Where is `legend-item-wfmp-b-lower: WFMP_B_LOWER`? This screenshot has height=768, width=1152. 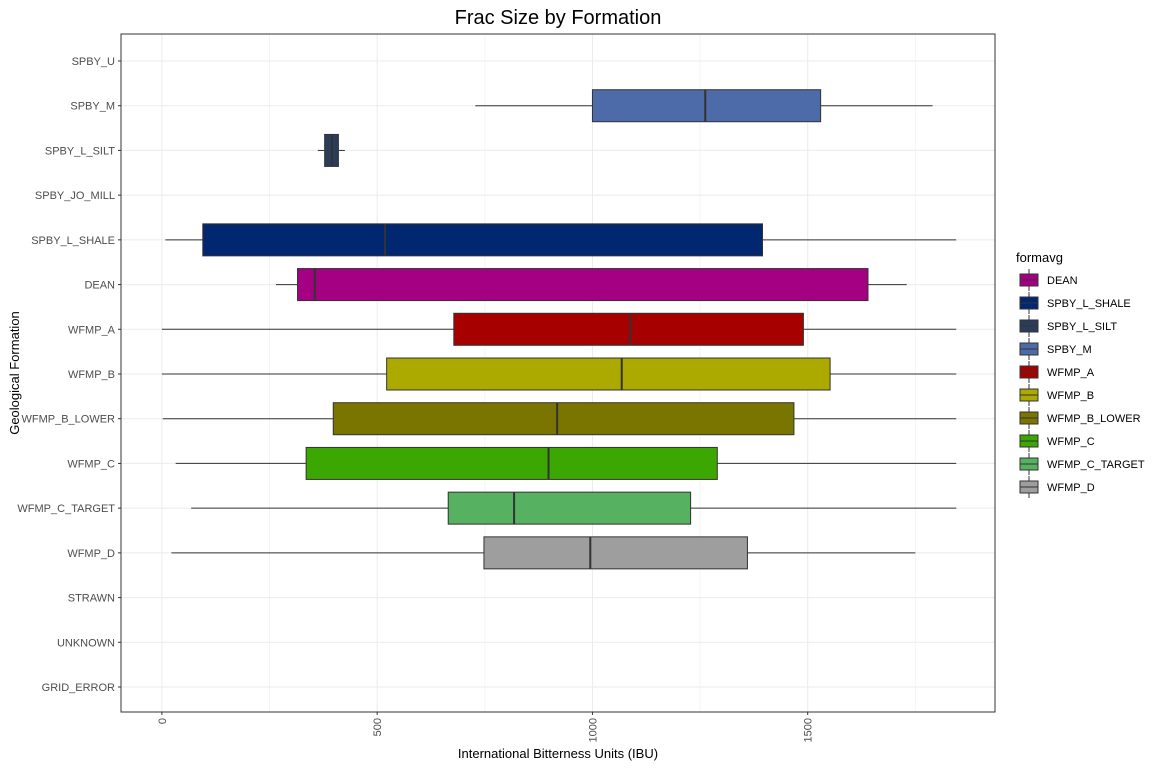
legend-item-wfmp-b-lower: WFMP_B_LOWER is located at coordinates (1080, 418).